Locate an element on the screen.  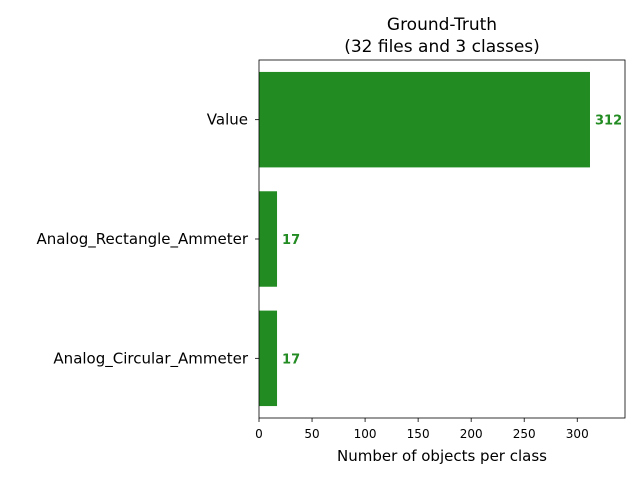
x-axis-label: Number of objects per class is located at coordinates (442, 456).